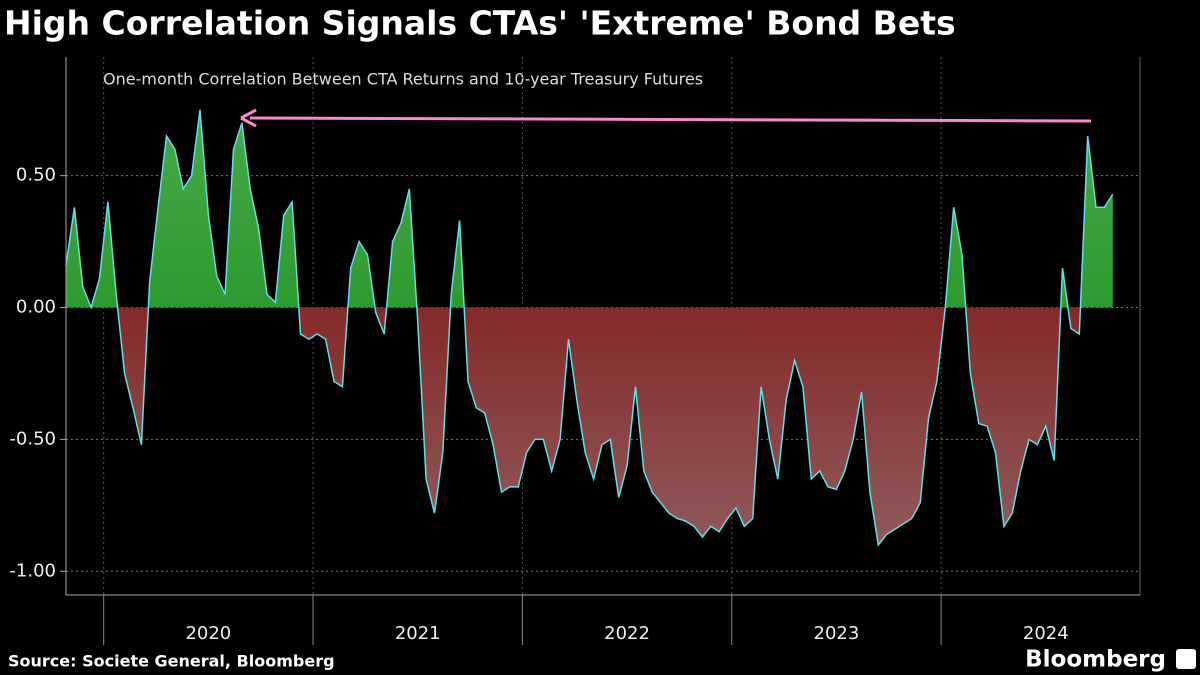  I want to click on x-tick-label: 2024, so click(1046, 633).